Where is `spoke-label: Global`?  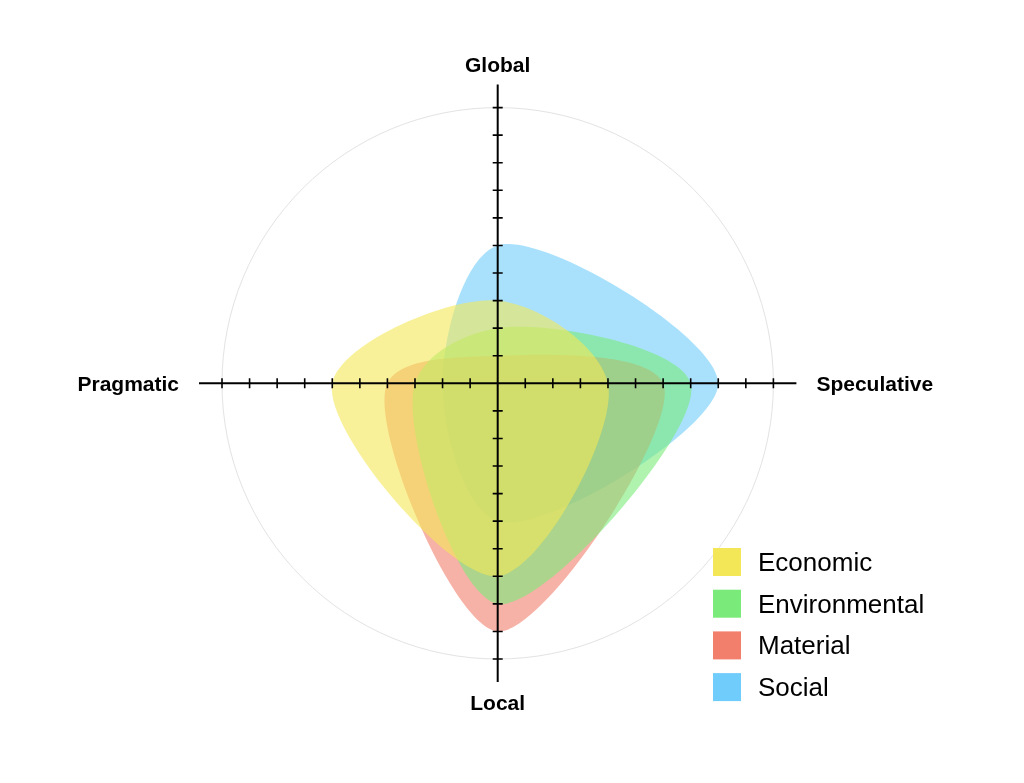
spoke-label: Global is located at coordinates (498, 65).